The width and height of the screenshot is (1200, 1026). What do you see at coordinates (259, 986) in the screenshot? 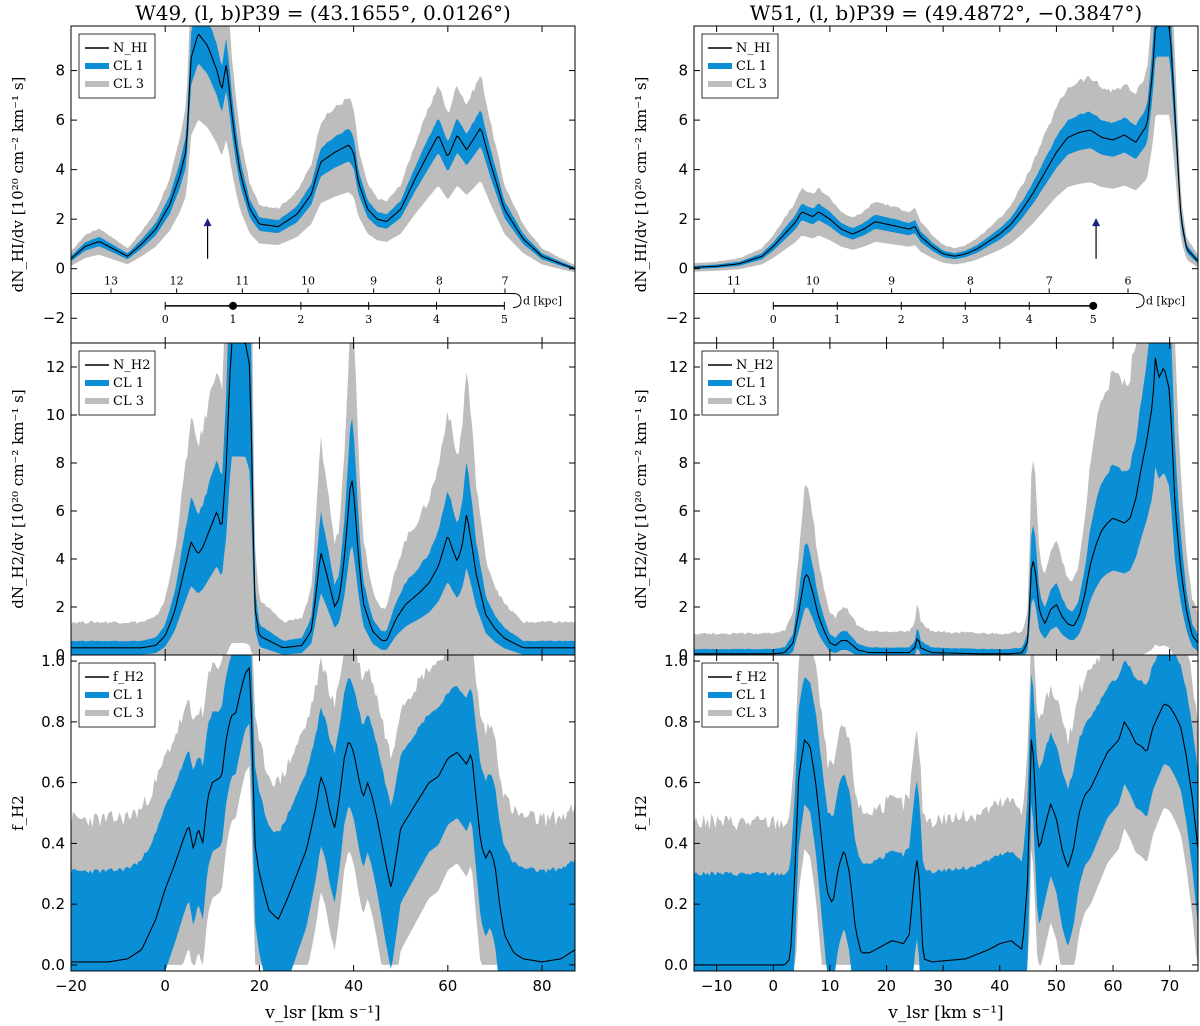
I see `x-tick-label: 20` at bounding box center [259, 986].